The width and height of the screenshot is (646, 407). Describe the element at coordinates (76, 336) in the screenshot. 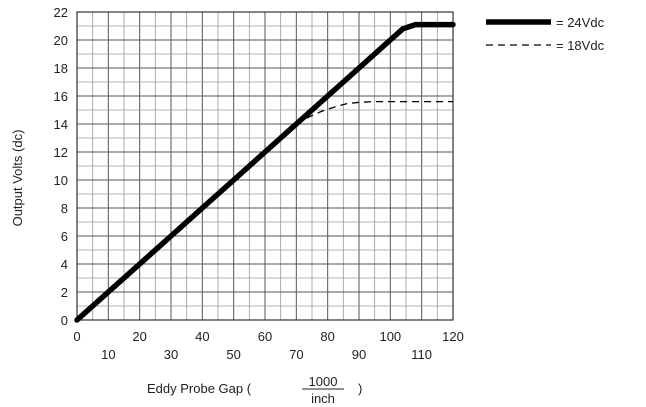

I see `x-tick-label: 0` at that location.